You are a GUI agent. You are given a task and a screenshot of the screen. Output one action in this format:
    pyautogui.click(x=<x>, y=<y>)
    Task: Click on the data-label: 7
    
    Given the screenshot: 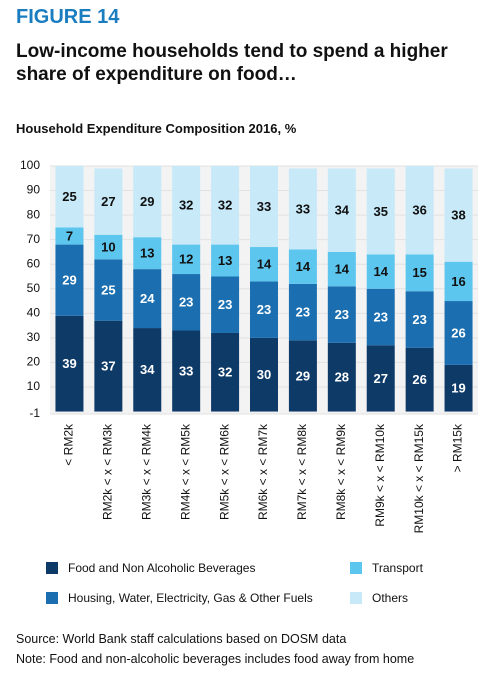 What is the action you would take?
    pyautogui.click(x=69, y=235)
    